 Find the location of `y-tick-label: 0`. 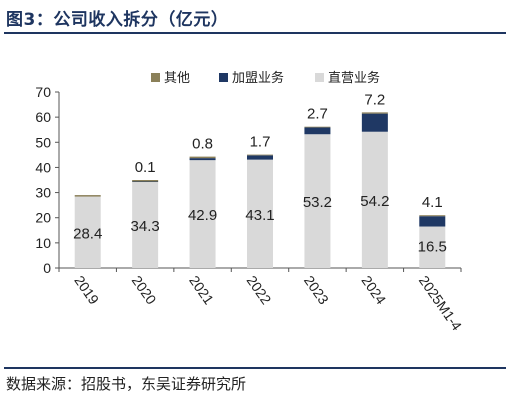

y-tick-label: 0 is located at coordinates (47, 268).